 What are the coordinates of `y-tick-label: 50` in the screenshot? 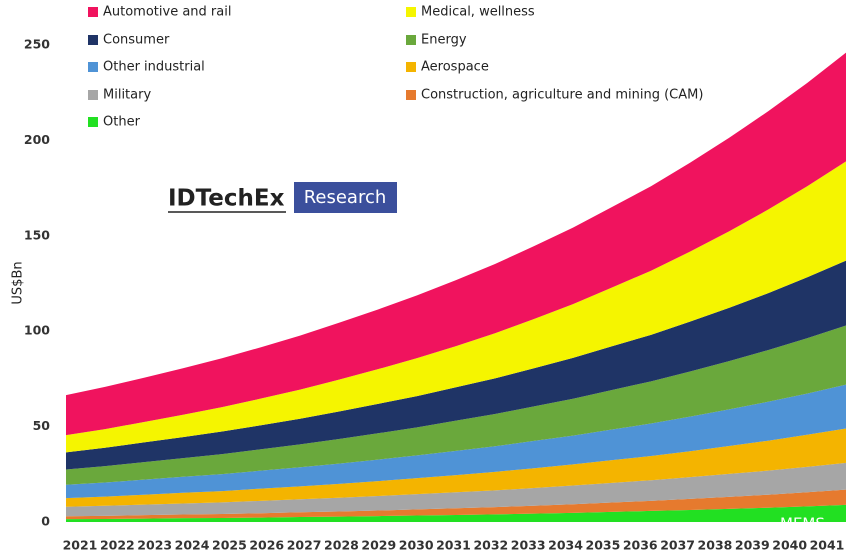 It's located at (42, 425).